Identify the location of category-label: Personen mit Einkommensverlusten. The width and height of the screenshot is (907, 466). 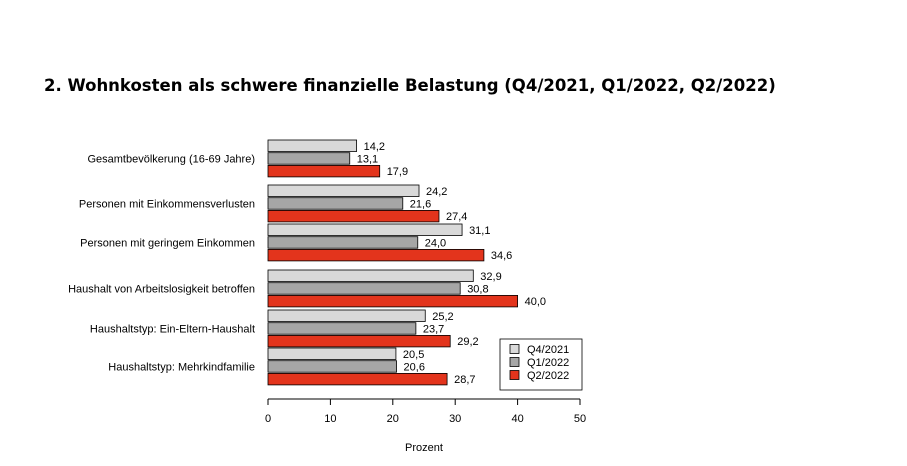
(167, 204).